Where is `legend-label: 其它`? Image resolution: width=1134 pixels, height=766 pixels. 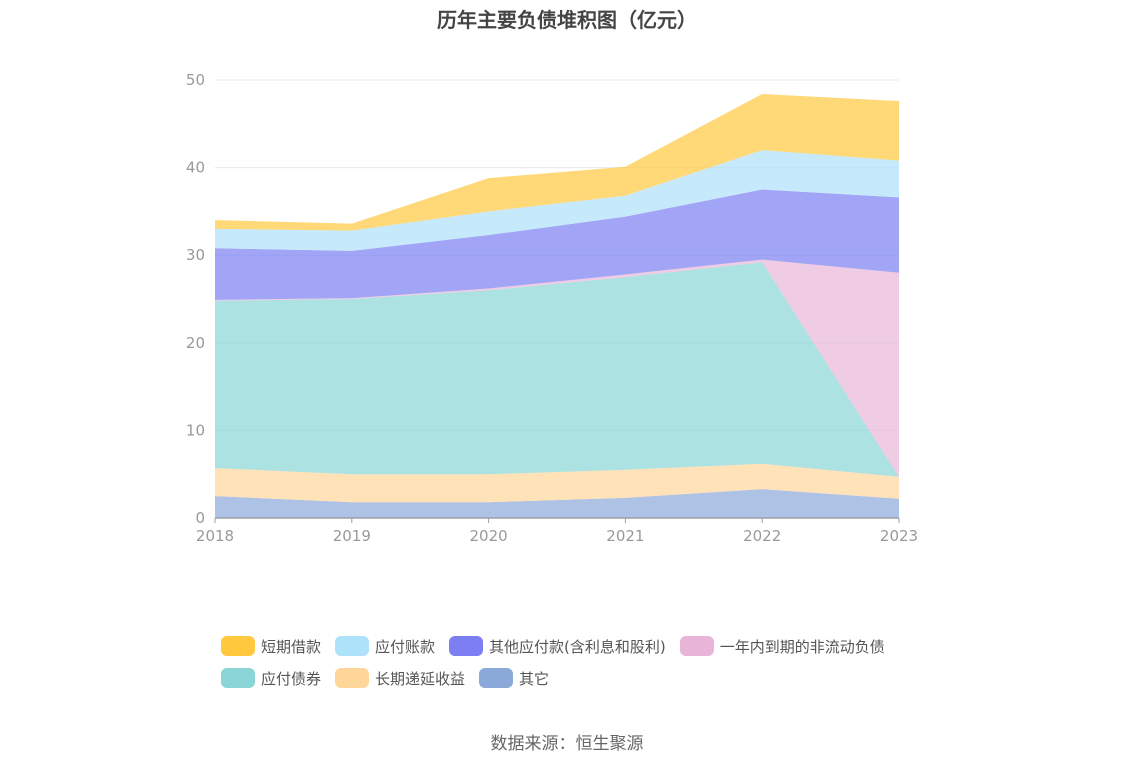
legend-label: 其它 is located at coordinates (534, 678).